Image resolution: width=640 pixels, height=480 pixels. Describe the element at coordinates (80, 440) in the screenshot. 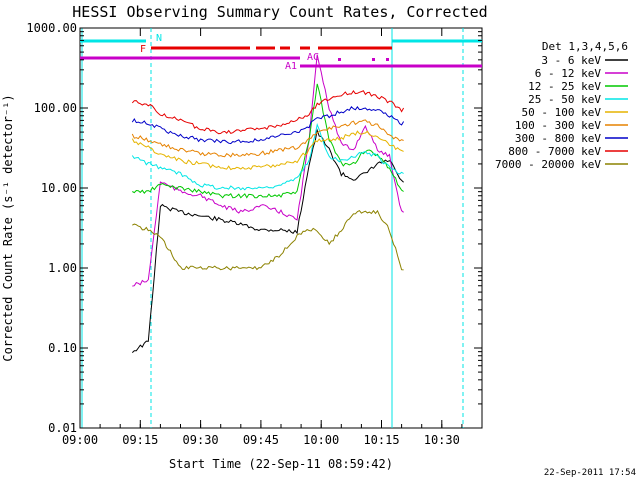

I see `x-tick-label: 09:00` at that location.